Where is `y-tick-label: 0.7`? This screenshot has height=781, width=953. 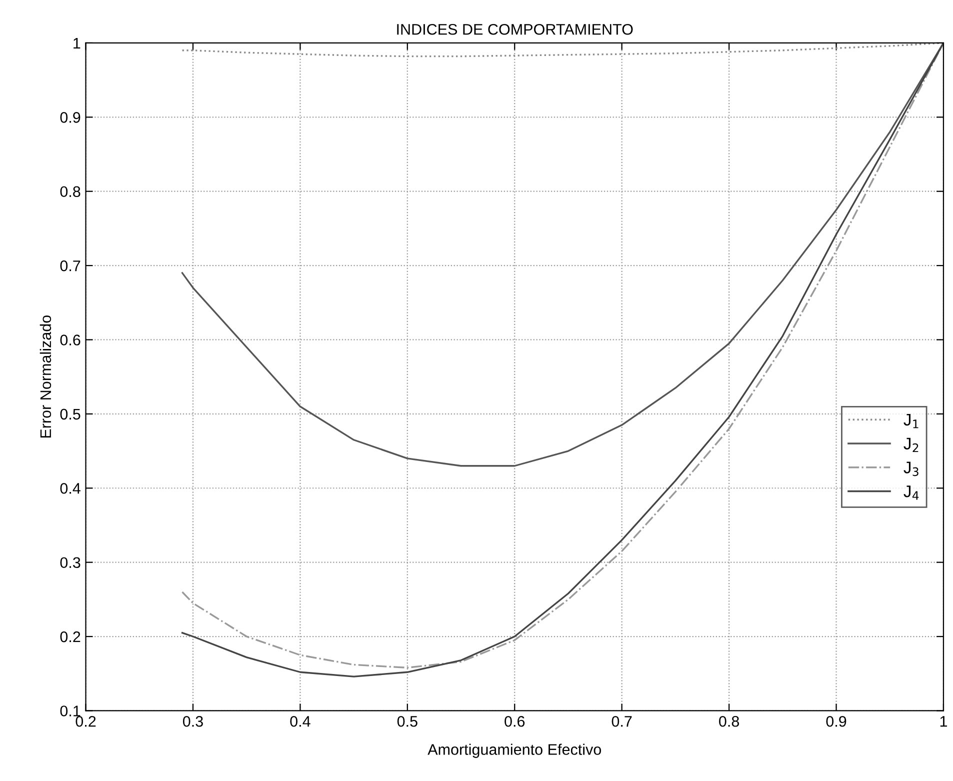
y-tick-label: 0.7 is located at coordinates (70, 266).